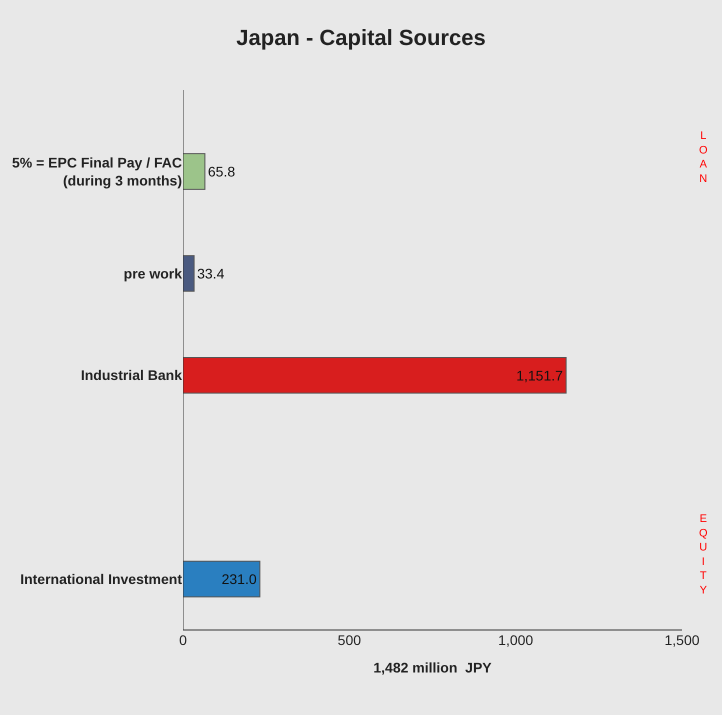 This screenshot has width=722, height=715. What do you see at coordinates (131, 375) in the screenshot?
I see `y-tick-label: Industrial Bank` at bounding box center [131, 375].